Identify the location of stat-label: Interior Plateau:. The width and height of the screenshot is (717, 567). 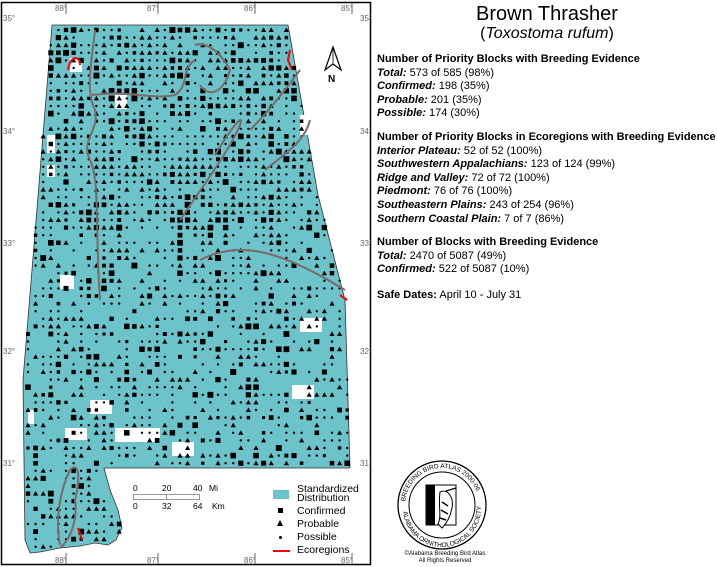
(419, 150).